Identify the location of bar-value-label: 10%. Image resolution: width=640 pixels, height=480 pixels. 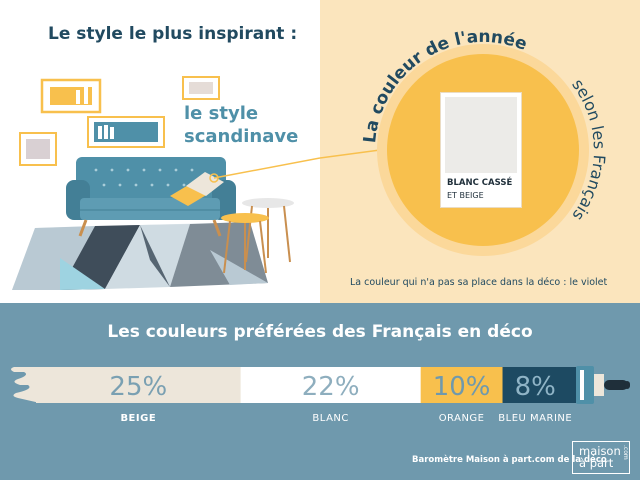
(462, 387).